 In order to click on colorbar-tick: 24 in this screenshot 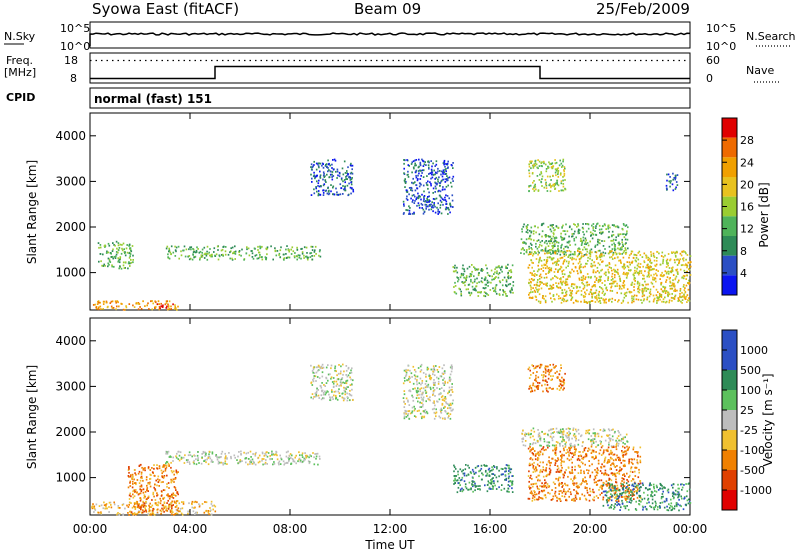, I will do `click(747, 162)`.